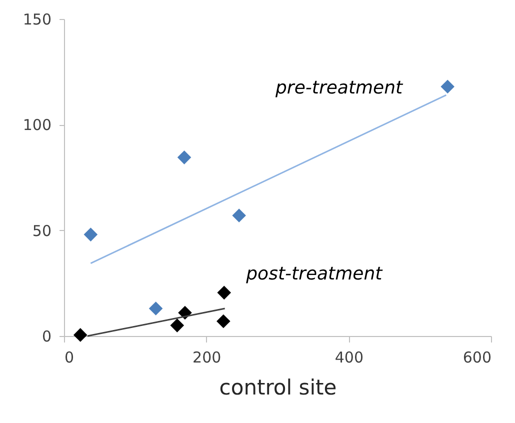 Image resolution: width=515 pixels, height=423 pixels. What do you see at coordinates (349, 357) in the screenshot?
I see `x-tick-label: 400` at bounding box center [349, 357].